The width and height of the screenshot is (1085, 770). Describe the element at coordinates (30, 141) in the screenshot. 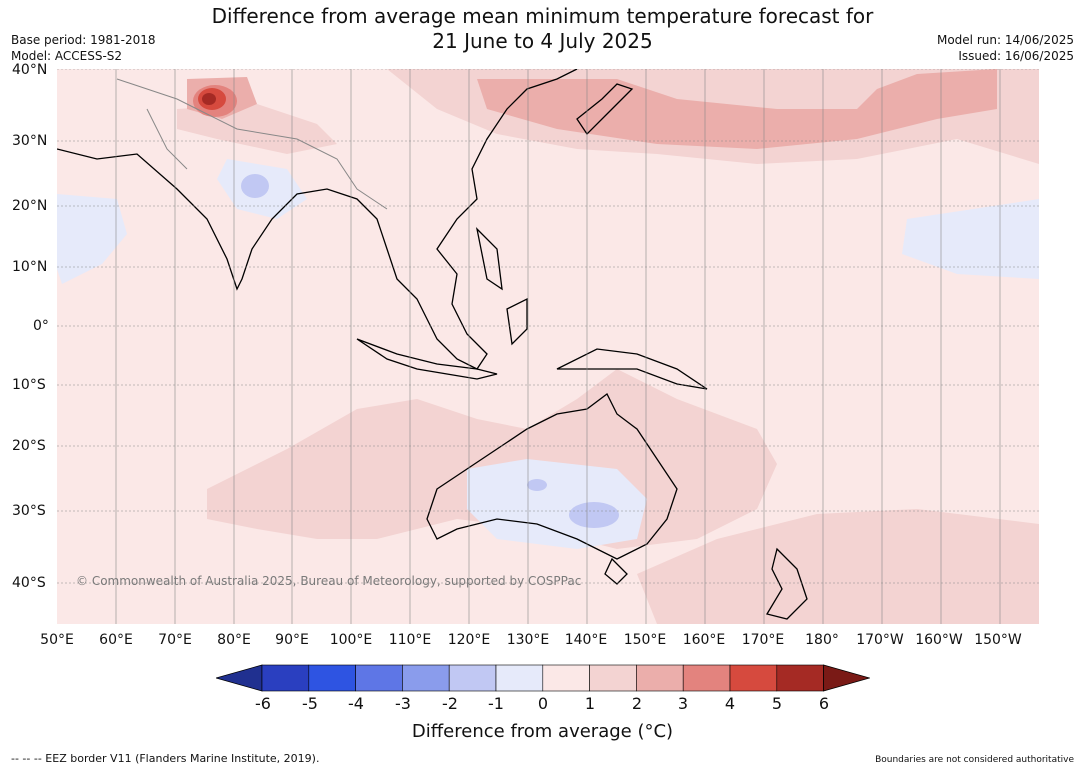

I see `lat-label: 30°N` at that location.